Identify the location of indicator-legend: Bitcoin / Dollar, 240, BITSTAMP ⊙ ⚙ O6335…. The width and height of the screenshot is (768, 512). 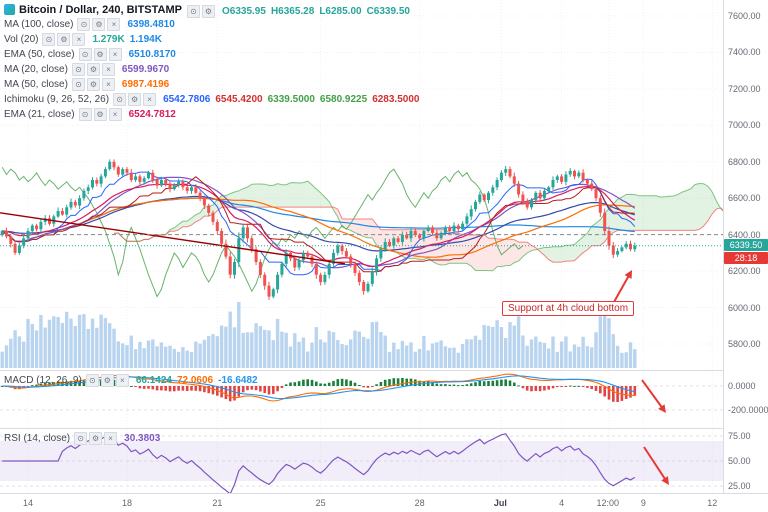
(211, 62).